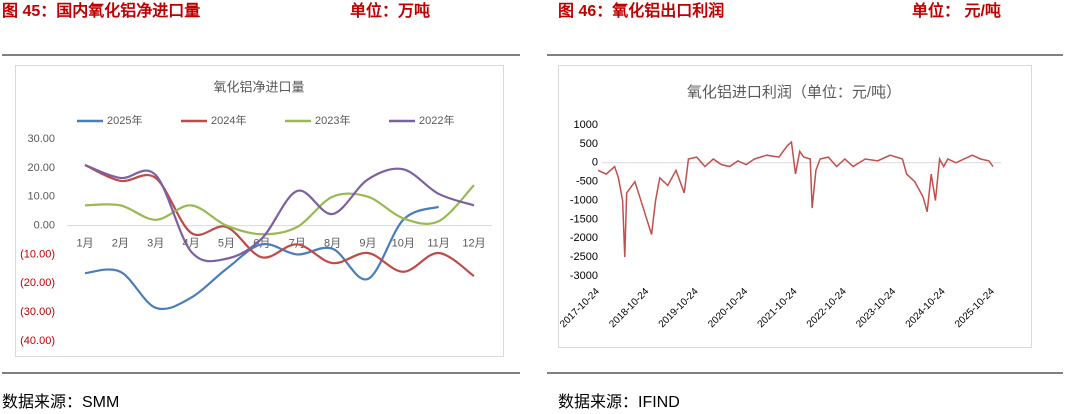  I want to click on figure-unit: 单位：万吨, so click(390, 10).